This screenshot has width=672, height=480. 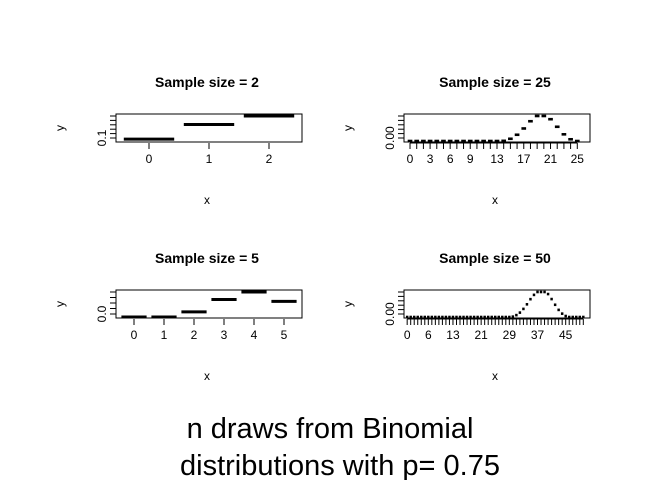 I want to click on x-tick-label: 9, so click(x=470, y=159).